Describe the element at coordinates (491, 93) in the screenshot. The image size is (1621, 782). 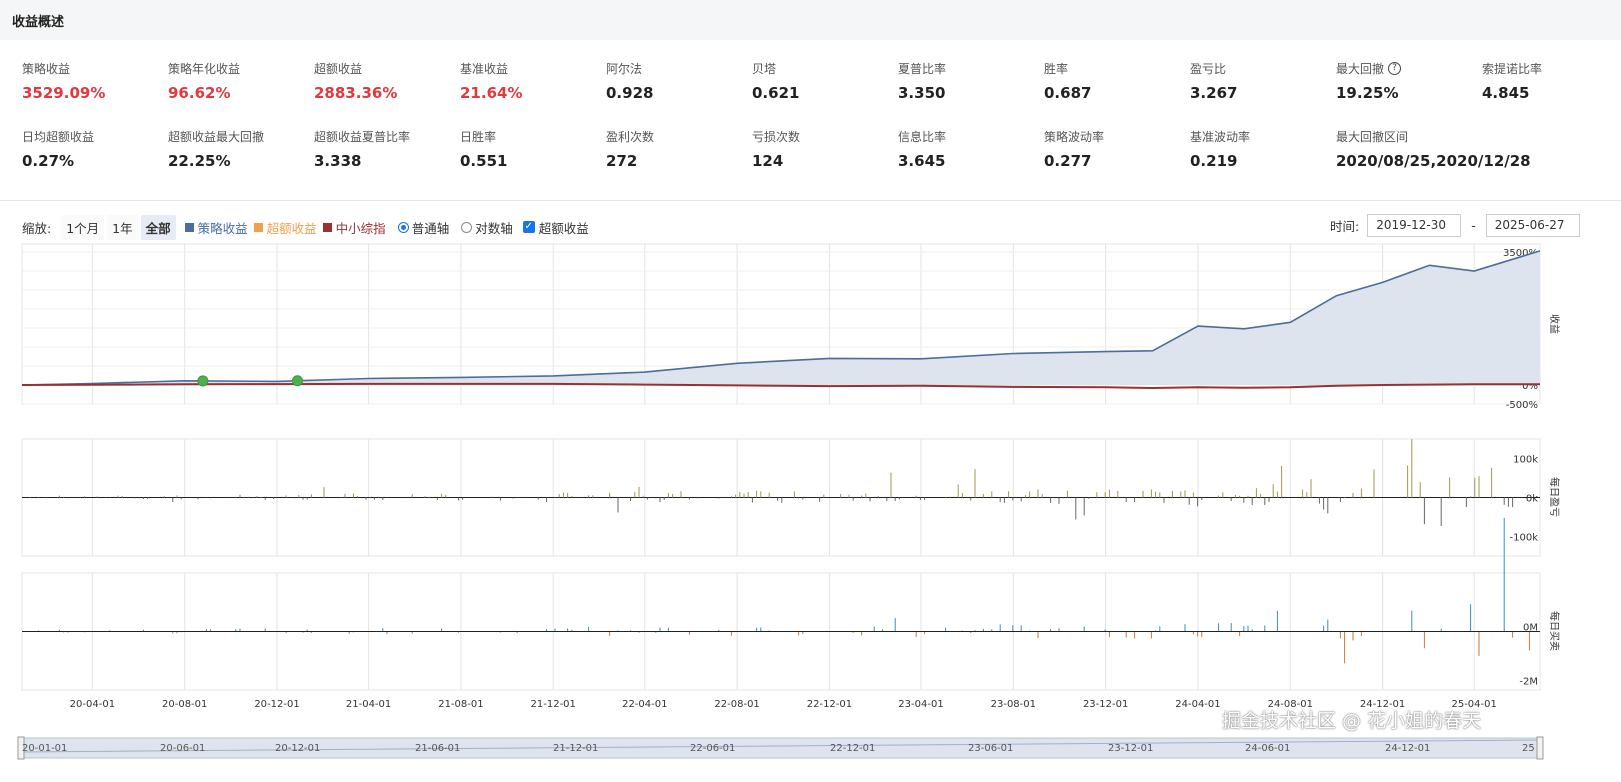
I see `metric-value: 21.64%` at that location.